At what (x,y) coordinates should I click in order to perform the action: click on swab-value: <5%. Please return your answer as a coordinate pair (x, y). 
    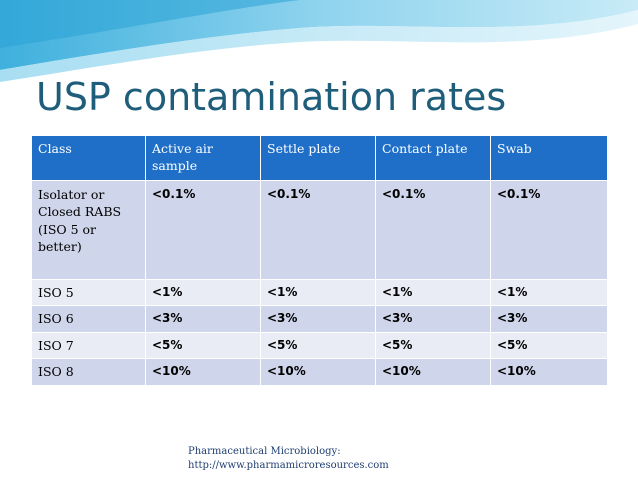
    Looking at the image, I should click on (549, 345).